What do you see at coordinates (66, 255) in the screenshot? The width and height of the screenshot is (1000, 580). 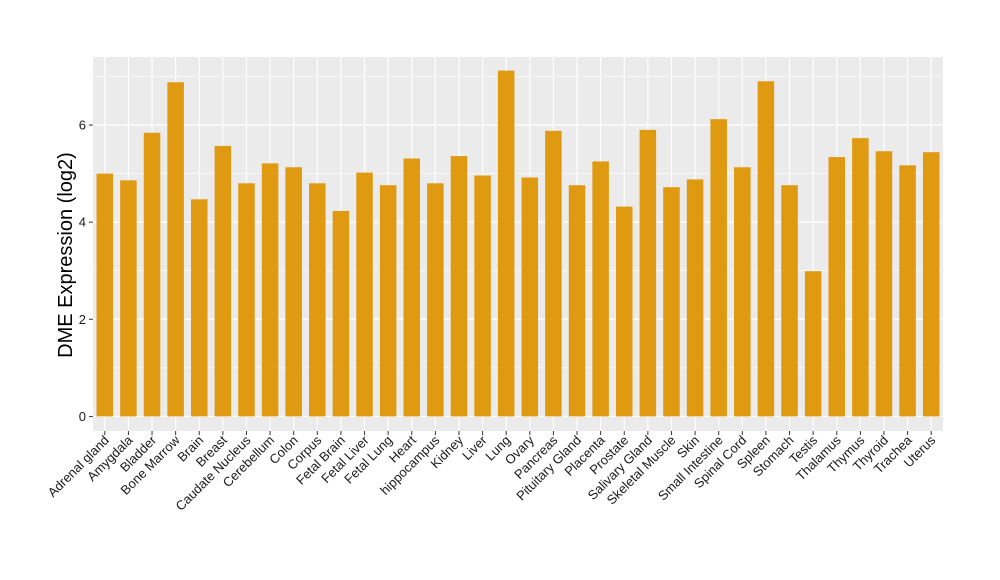 I see `y-axis-title: DME Expression (log2)` at bounding box center [66, 255].